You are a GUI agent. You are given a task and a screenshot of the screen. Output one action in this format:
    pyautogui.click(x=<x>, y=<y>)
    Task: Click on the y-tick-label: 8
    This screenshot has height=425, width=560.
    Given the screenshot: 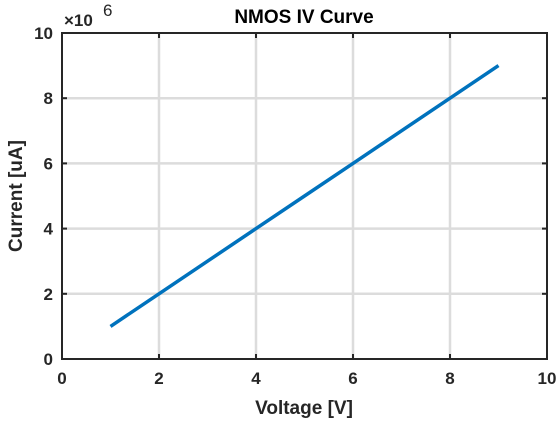 What is the action you would take?
    pyautogui.click(x=48, y=98)
    